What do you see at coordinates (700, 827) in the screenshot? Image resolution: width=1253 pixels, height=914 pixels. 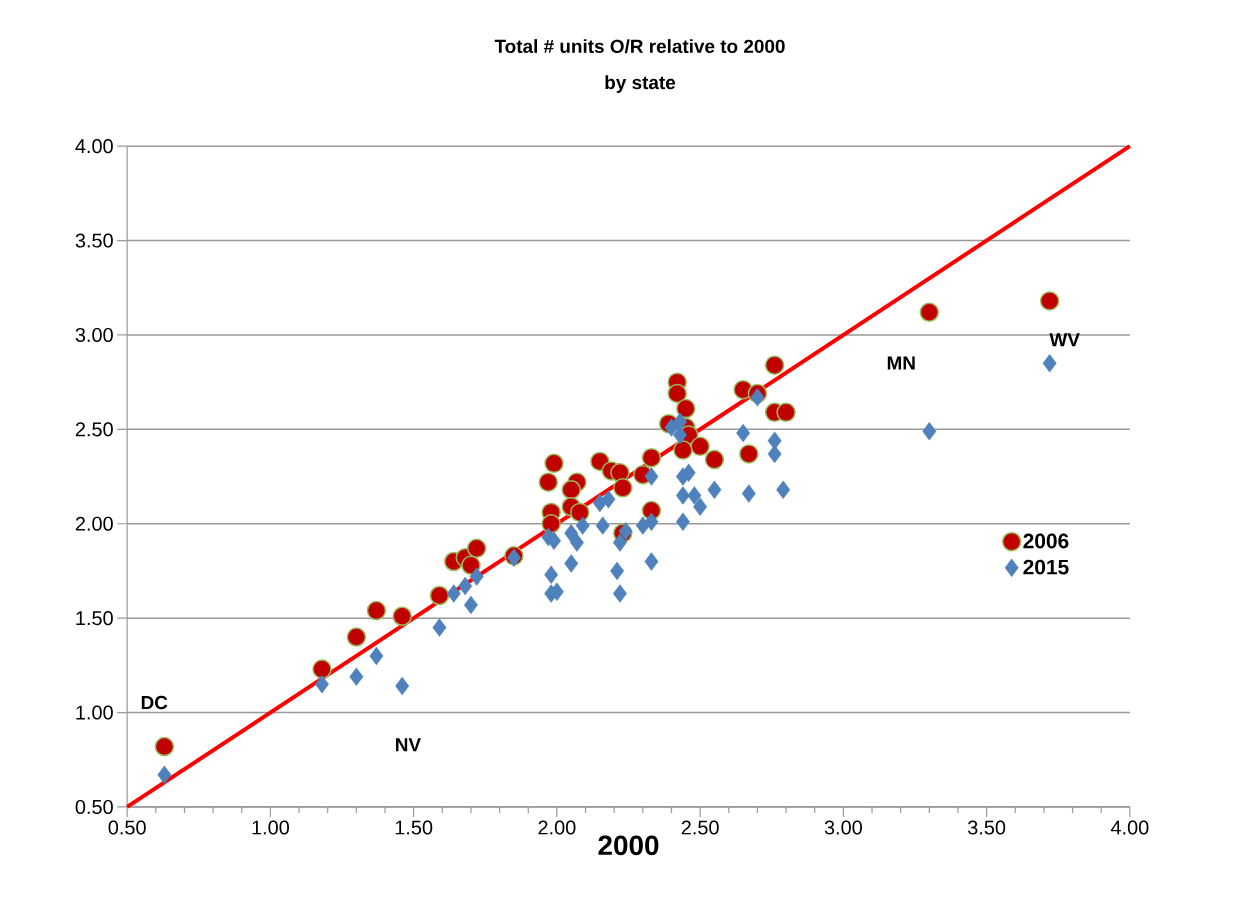 I see `x-tick-label: 2.50` at bounding box center [700, 827].